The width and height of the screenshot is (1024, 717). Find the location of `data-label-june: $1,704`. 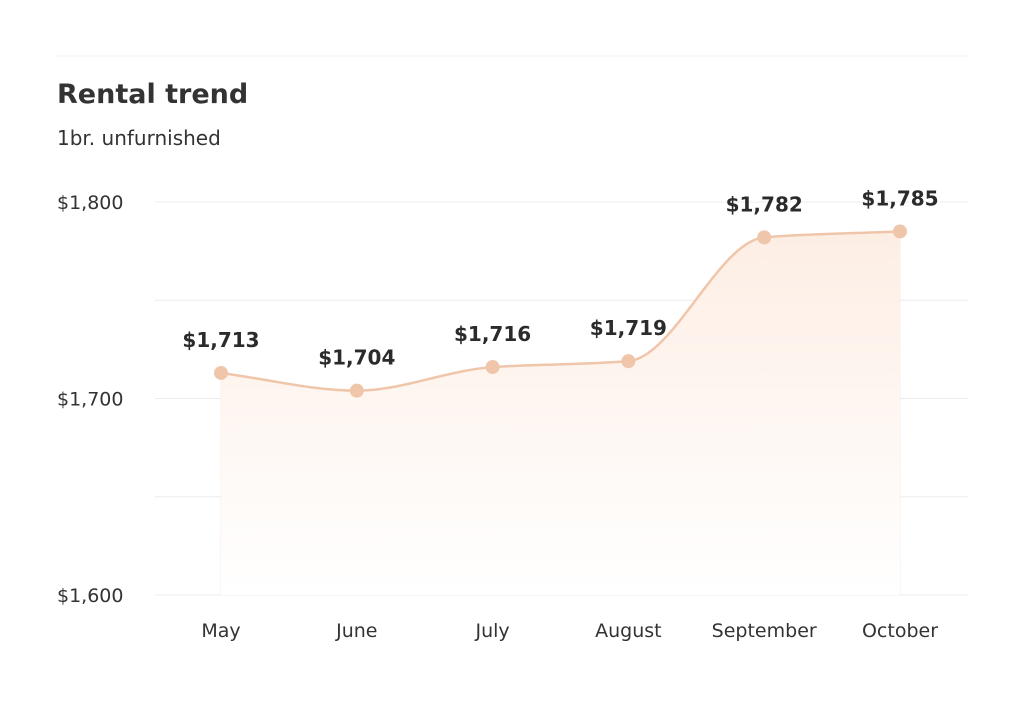

data-label-june: $1,704 is located at coordinates (356, 358).